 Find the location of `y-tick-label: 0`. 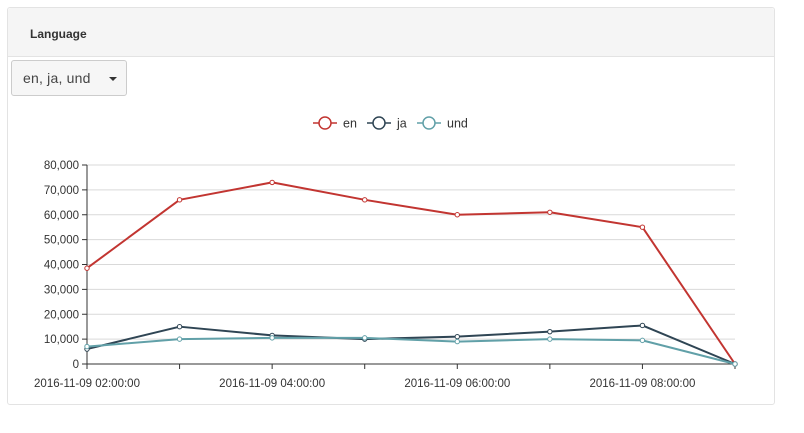

y-tick-label: 0 is located at coordinates (76, 365).